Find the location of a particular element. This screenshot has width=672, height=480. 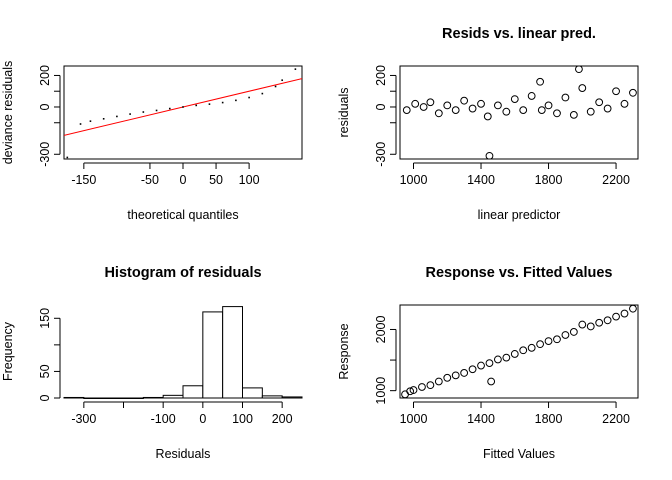

x-tick-label: -100 is located at coordinates (163, 419).